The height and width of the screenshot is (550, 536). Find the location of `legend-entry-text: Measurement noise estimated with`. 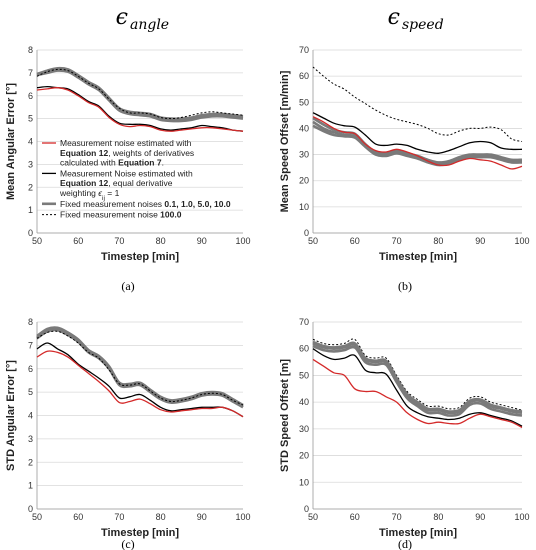

legend-entry-text: Measurement noise estimated with is located at coordinates (126, 143).